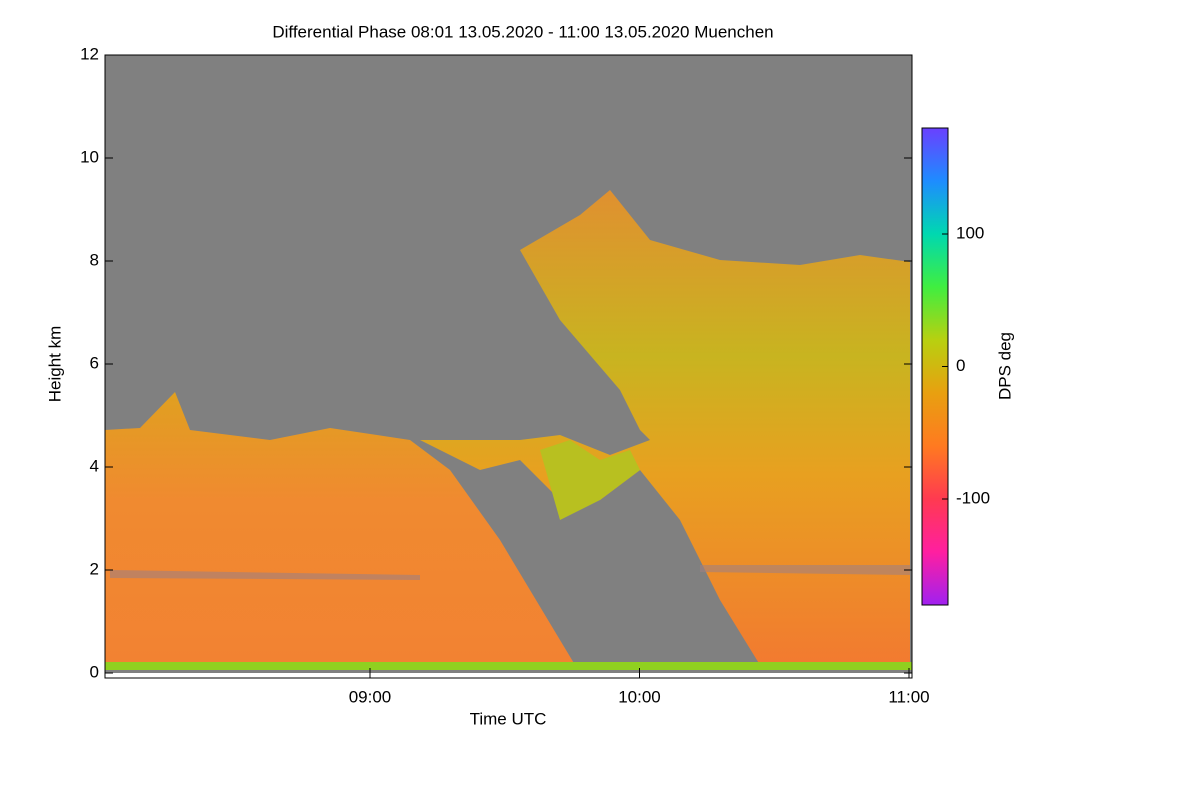 The width and height of the screenshot is (1200, 805). What do you see at coordinates (639, 696) in the screenshot?
I see `x-tick-label: 10:00` at bounding box center [639, 696].